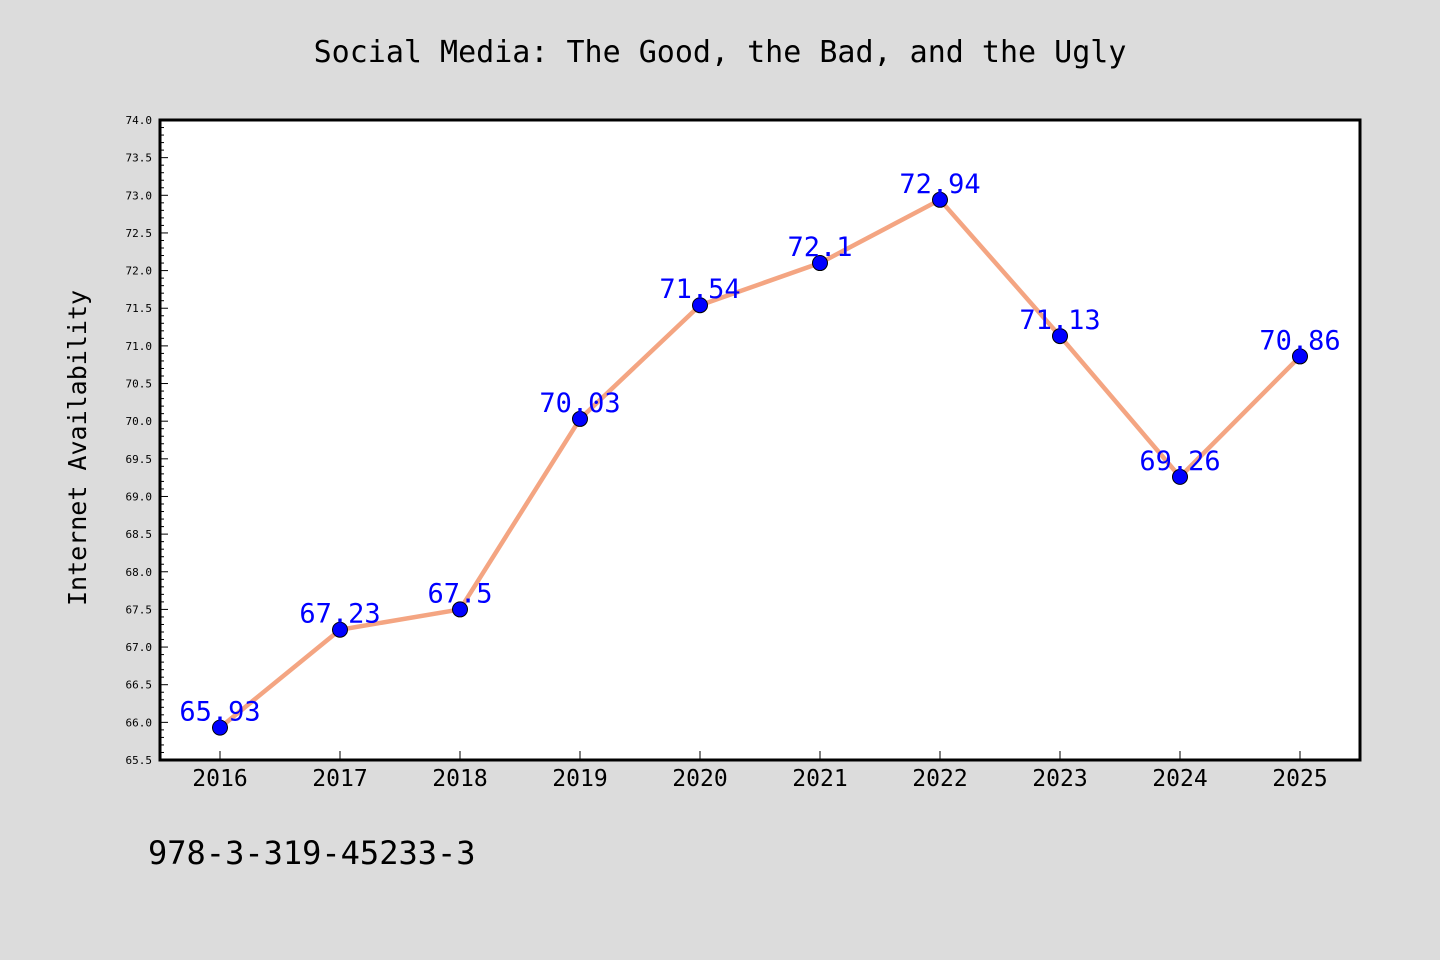  Describe the element at coordinates (139, 233) in the screenshot. I see `y-tick-label: 72.5` at that location.